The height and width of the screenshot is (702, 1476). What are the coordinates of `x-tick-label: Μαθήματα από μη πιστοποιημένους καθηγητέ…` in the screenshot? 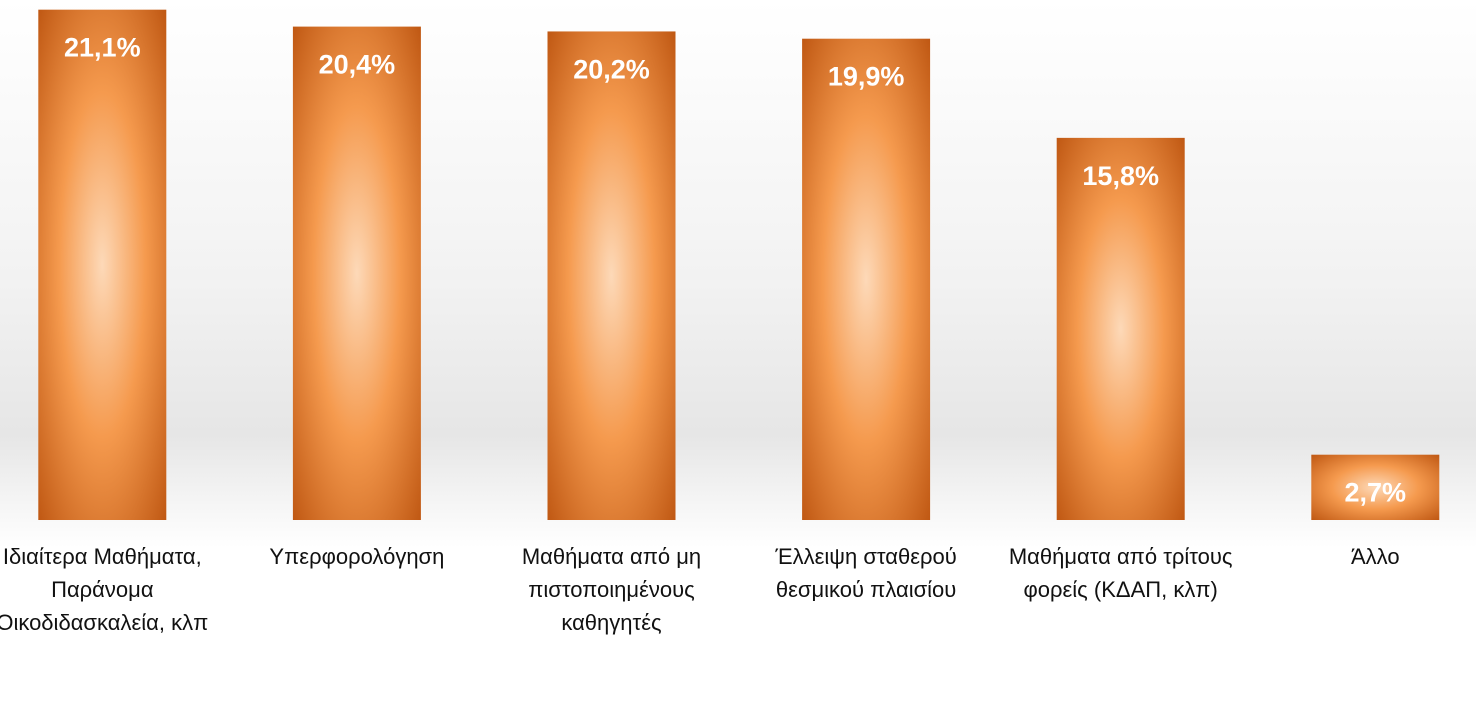 It's located at (611, 589).